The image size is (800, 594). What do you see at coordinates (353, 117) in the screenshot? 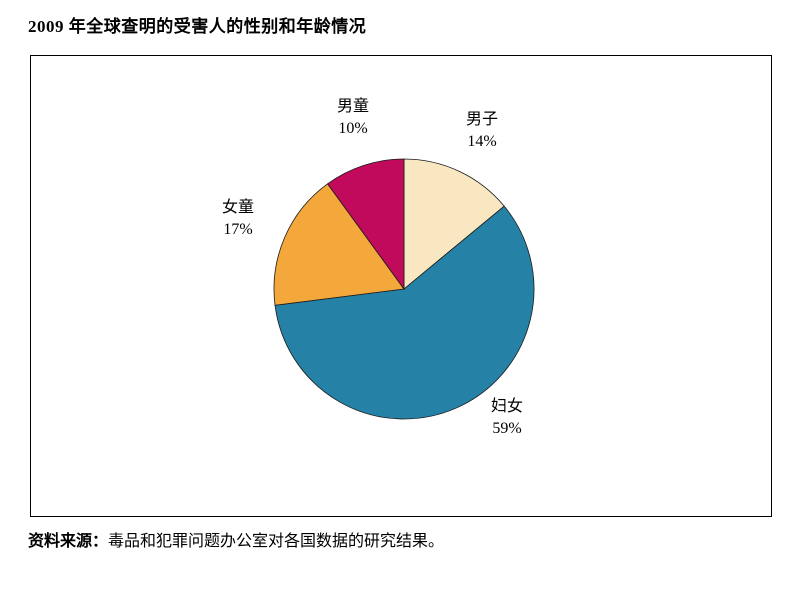
I see `pie-label-boys: 男童 10%` at bounding box center [353, 117].